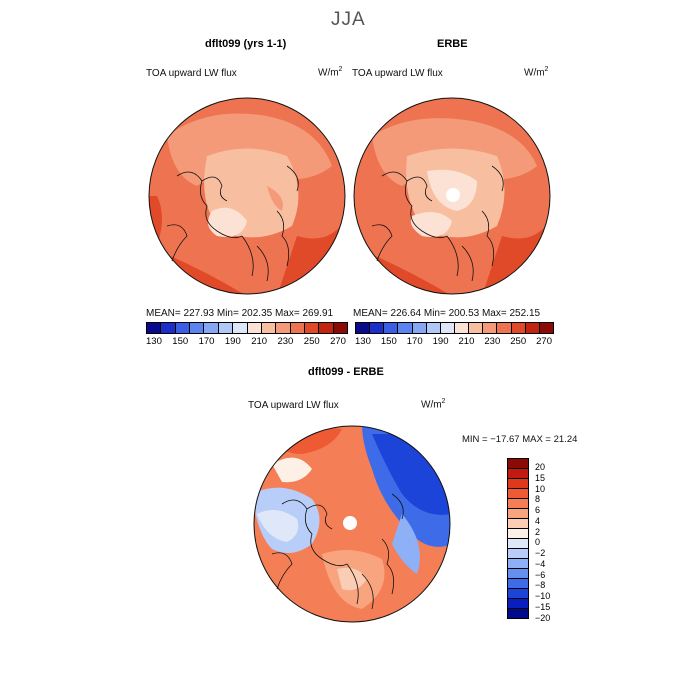  I want to click on legend-label: 10, so click(540, 488).